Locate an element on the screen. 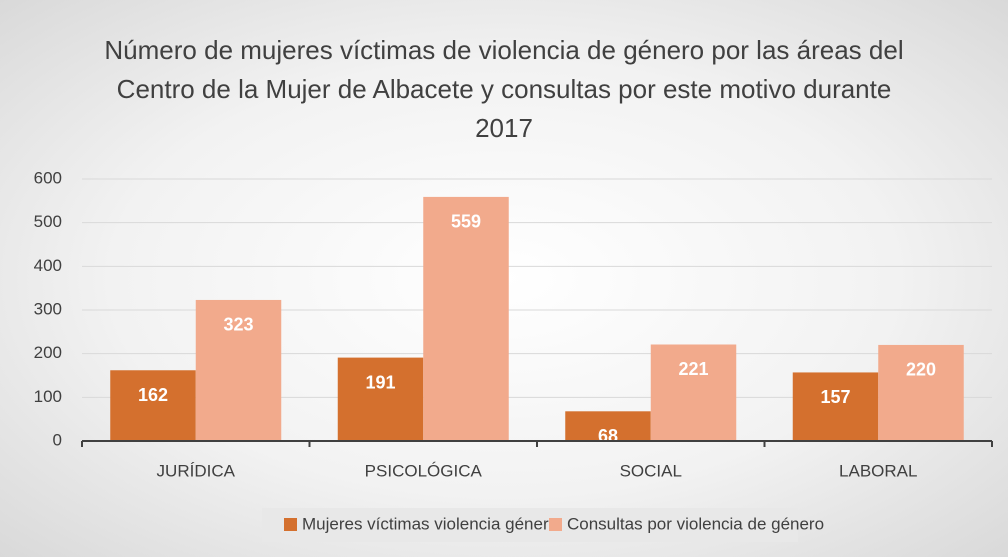 This screenshot has height=557, width=1008. x-tick-label: SOCIAL is located at coordinates (651, 470).